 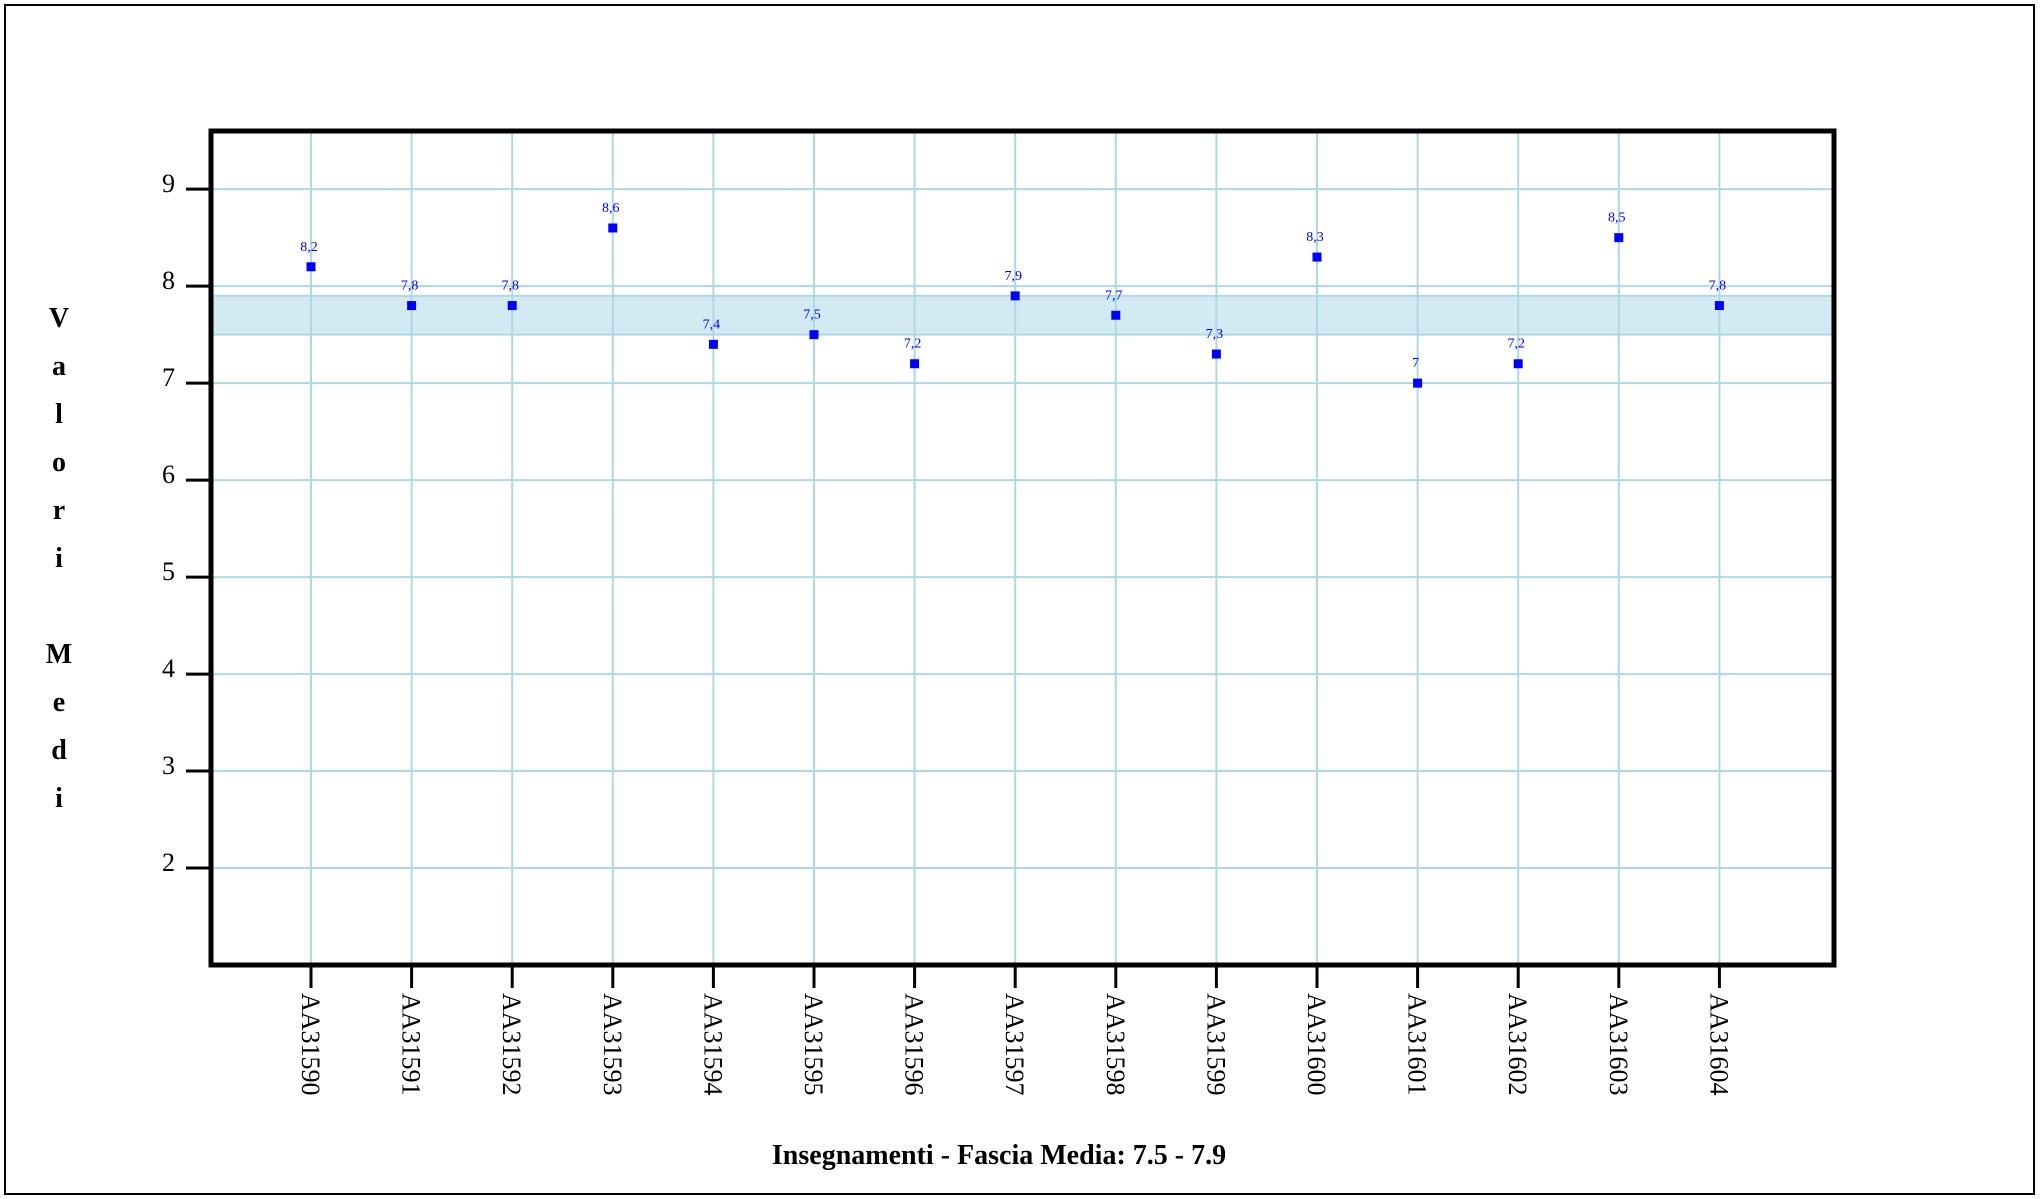 I want to click on data-label: 7,3, so click(x=1215, y=334).